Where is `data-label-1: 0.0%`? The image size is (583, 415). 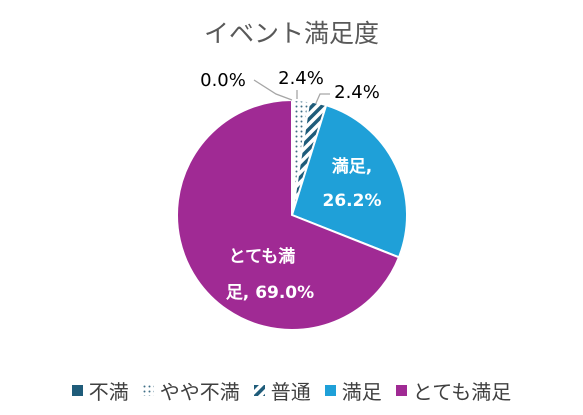 data-label-1: 0.0% is located at coordinates (223, 80).